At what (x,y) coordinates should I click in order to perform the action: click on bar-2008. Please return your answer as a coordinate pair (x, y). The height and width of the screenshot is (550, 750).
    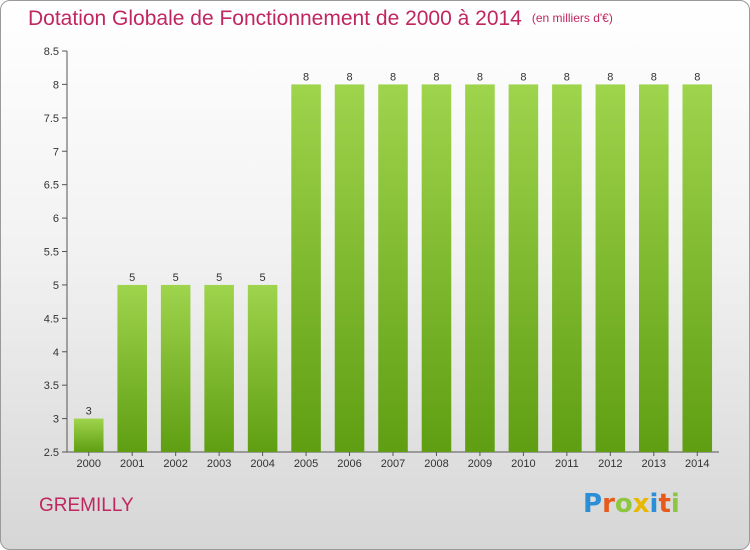
    Looking at the image, I should click on (436, 268).